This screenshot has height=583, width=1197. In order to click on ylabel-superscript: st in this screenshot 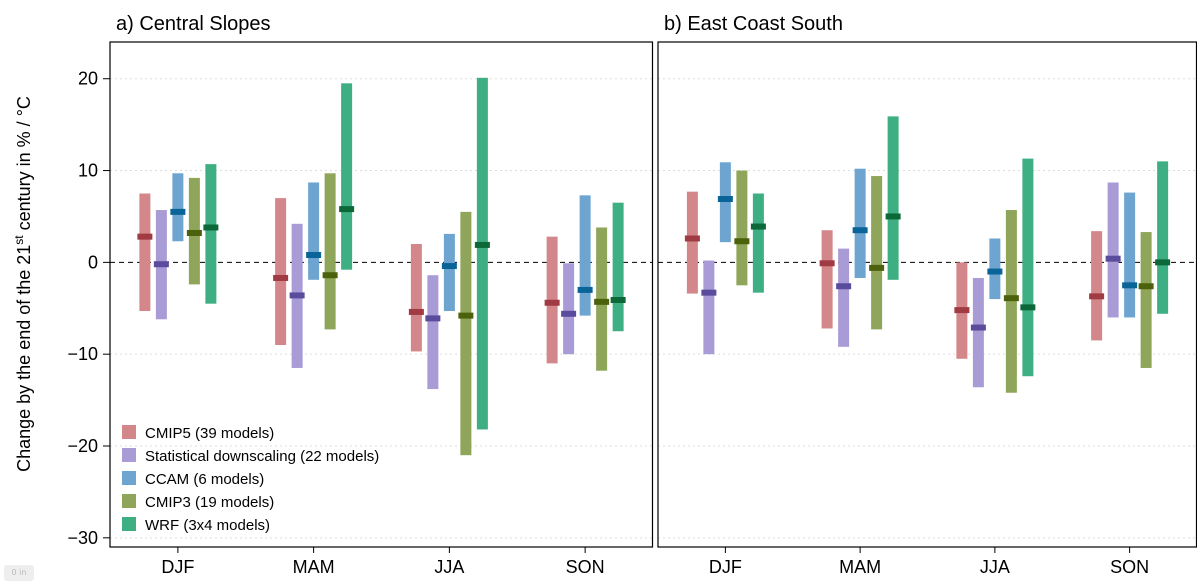, I will do `click(19, 240)`.